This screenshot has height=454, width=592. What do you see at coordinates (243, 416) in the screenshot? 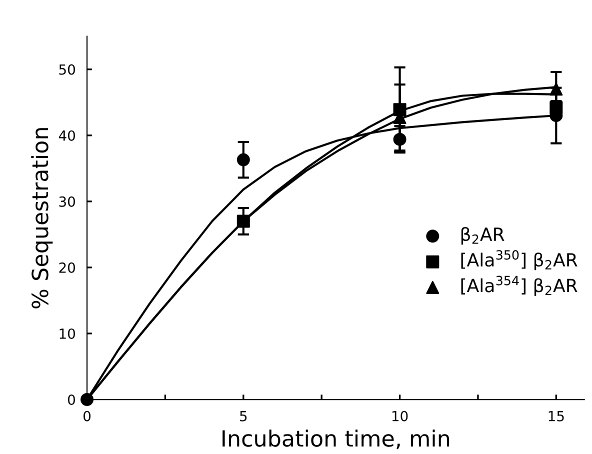
I see `x-tick-label: 5` at bounding box center [243, 416].